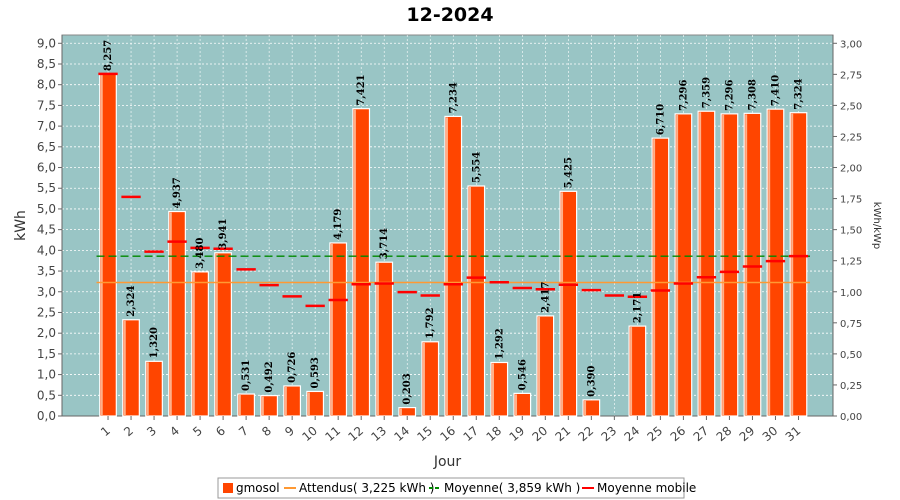  Describe the element at coordinates (21, 225) in the screenshot. I see `y-axis-title: kWh` at that location.